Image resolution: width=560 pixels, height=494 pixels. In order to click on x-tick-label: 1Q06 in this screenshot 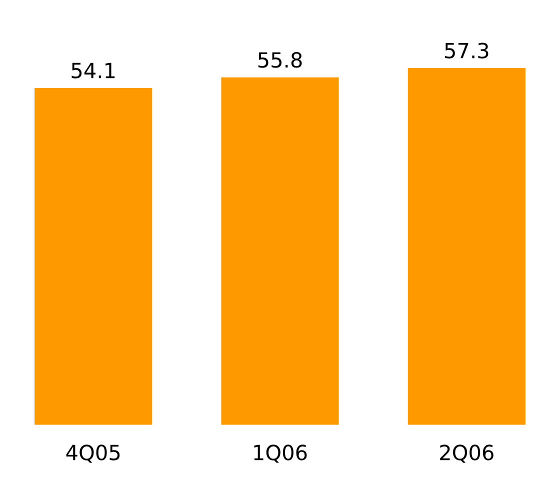, I will do `click(280, 453)`.